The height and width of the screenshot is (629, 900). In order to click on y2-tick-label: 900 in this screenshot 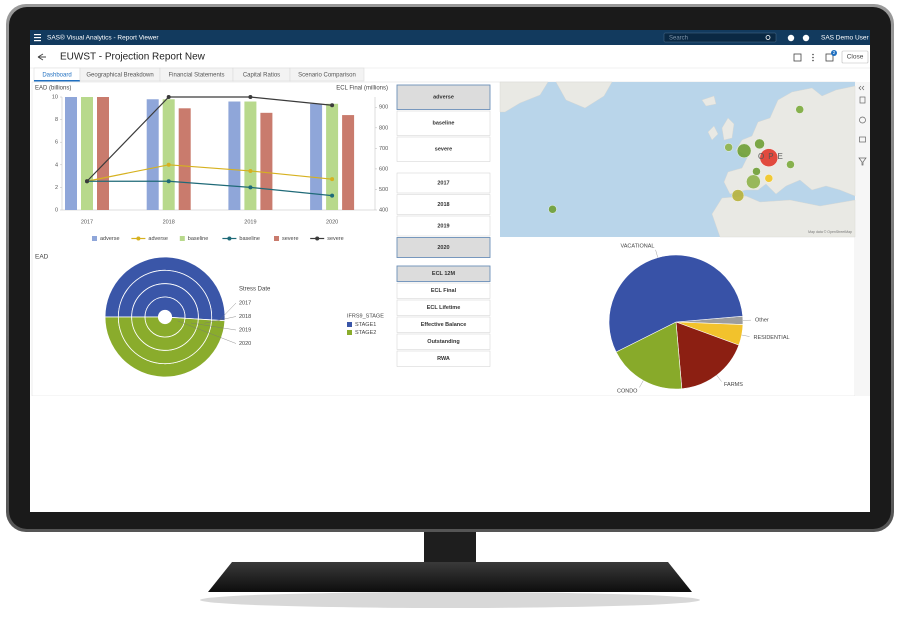, I will do `click(383, 108)`.